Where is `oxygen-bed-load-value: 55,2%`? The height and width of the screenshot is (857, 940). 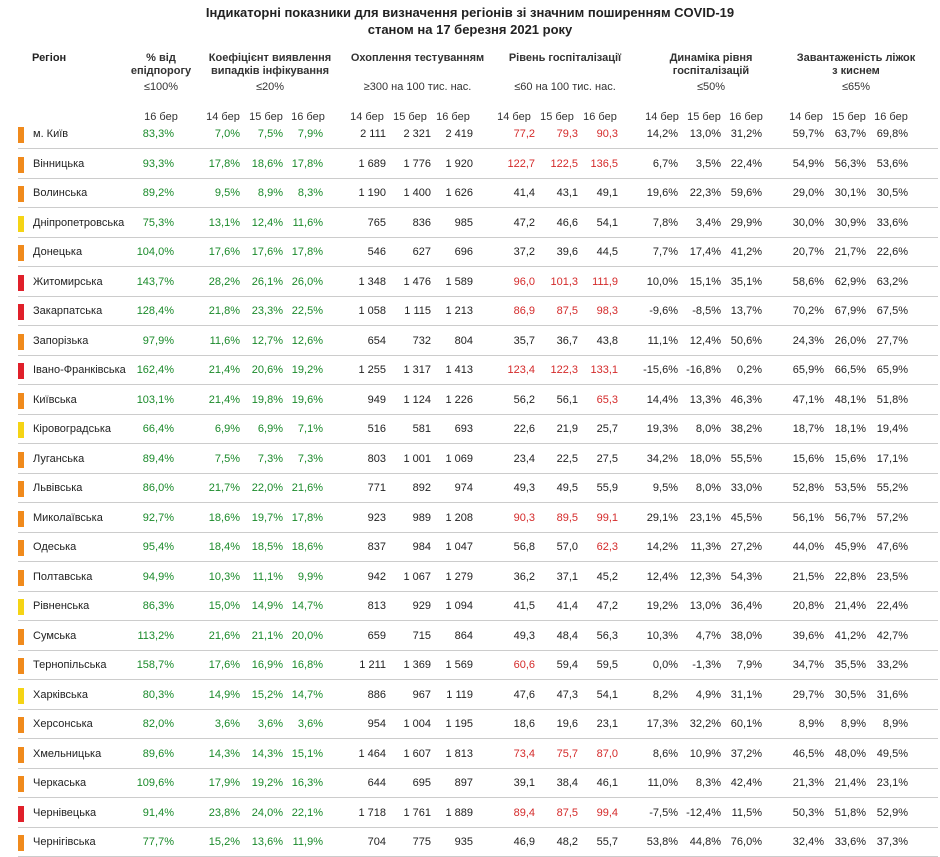 oxygen-bed-load-value: 55,2% is located at coordinates (892, 488).